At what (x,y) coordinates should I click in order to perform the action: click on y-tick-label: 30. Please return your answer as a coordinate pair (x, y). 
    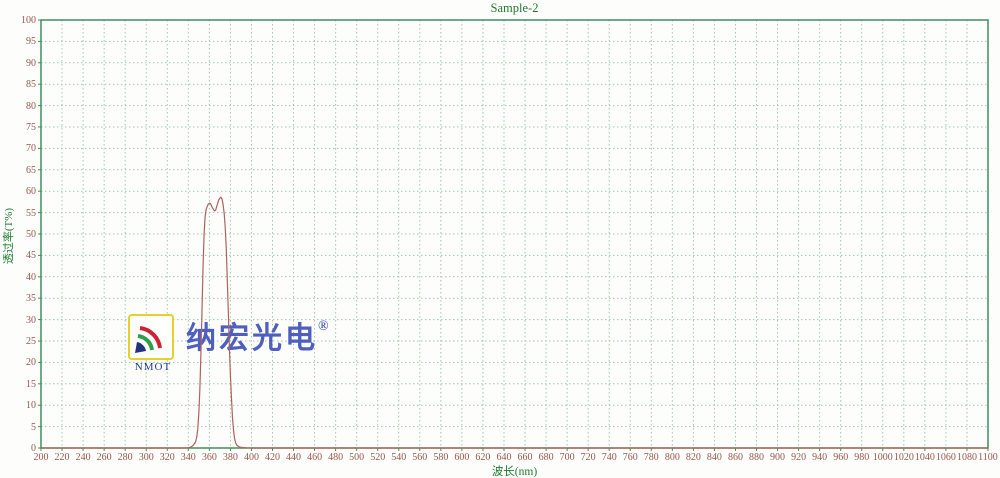
    Looking at the image, I should click on (31, 320).